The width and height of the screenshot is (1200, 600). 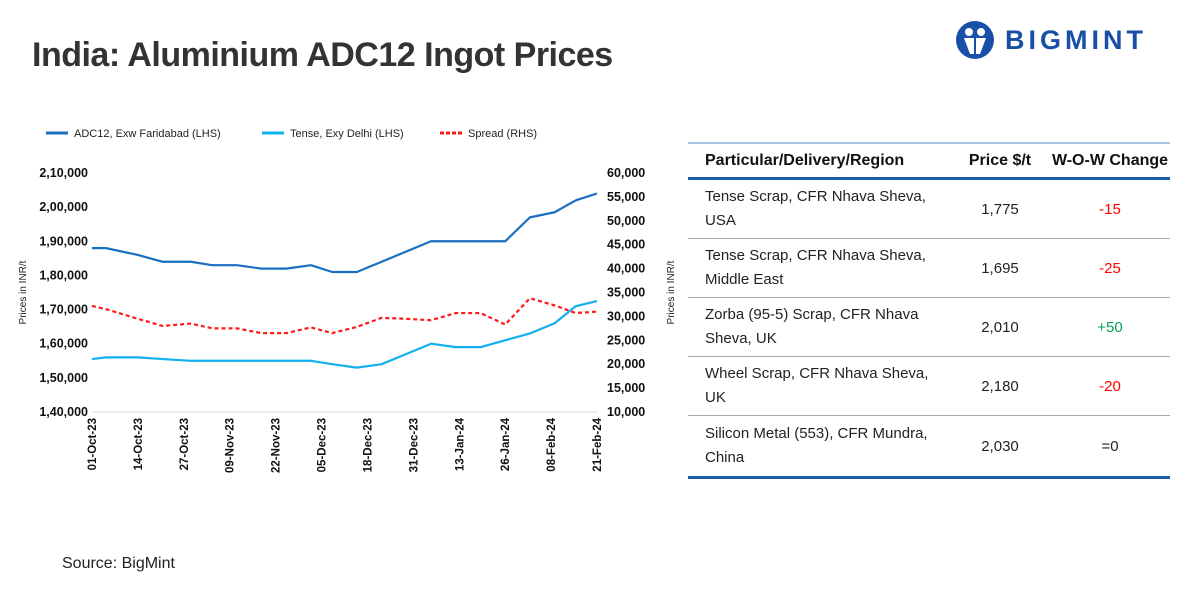 What do you see at coordinates (598, 444) in the screenshot?
I see `x-tick-label: 21-Feb-24` at bounding box center [598, 444].